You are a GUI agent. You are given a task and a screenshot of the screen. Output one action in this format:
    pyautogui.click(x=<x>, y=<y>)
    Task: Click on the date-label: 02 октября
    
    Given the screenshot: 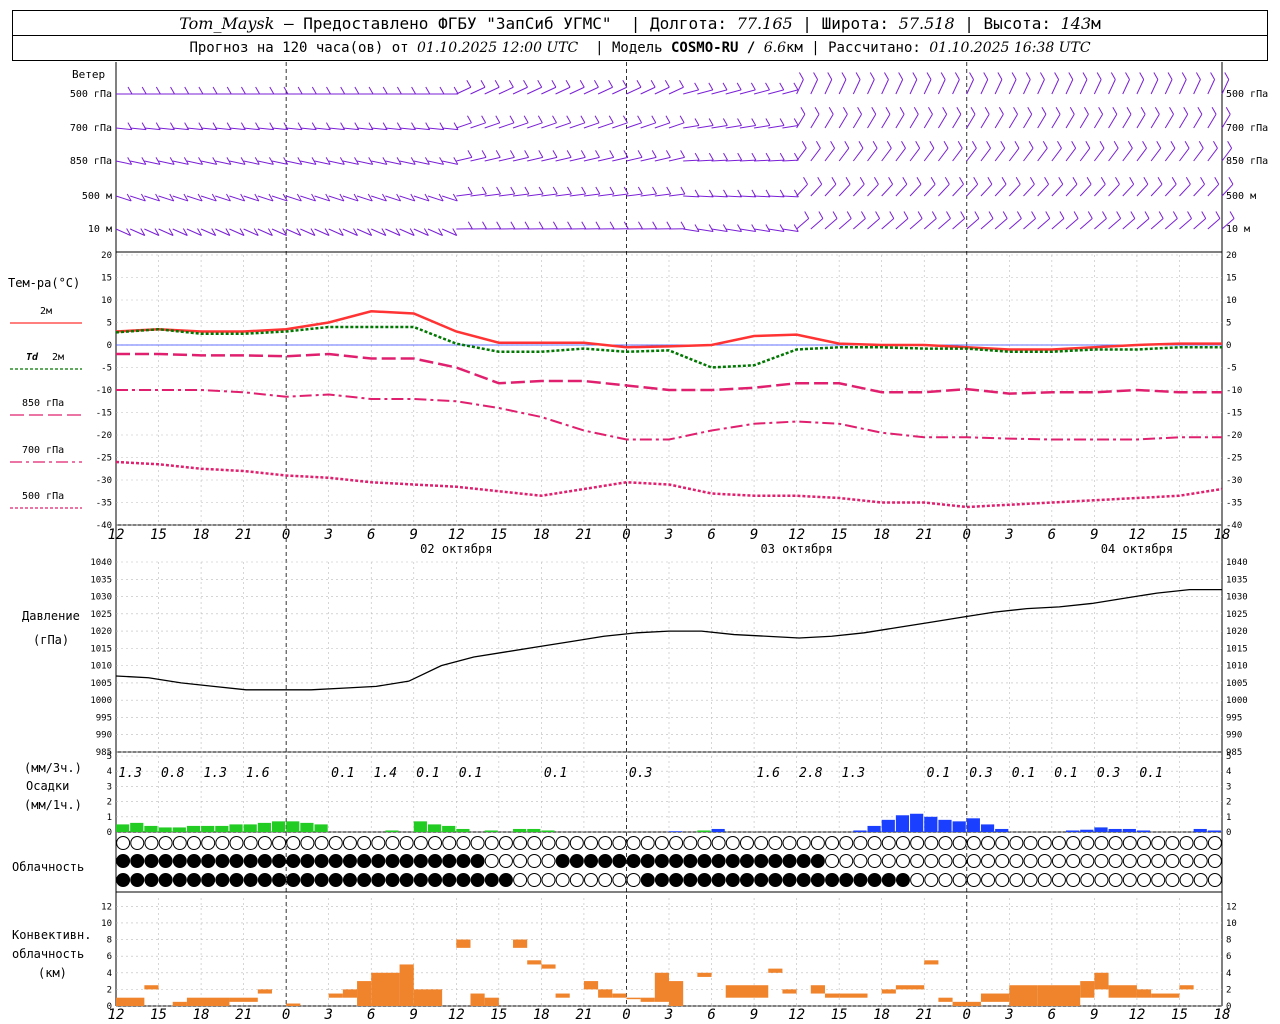 What is the action you would take?
    pyautogui.click(x=456, y=549)
    